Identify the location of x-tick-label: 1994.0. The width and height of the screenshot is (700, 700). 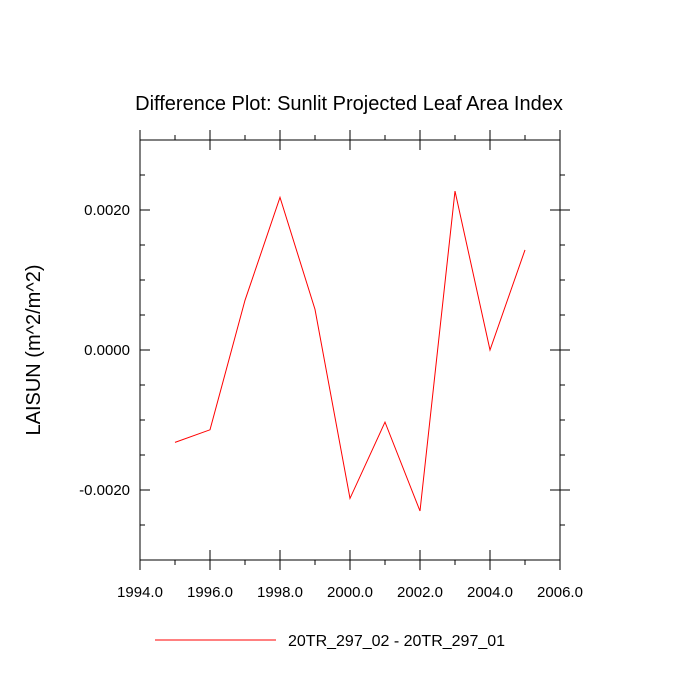
(140, 592).